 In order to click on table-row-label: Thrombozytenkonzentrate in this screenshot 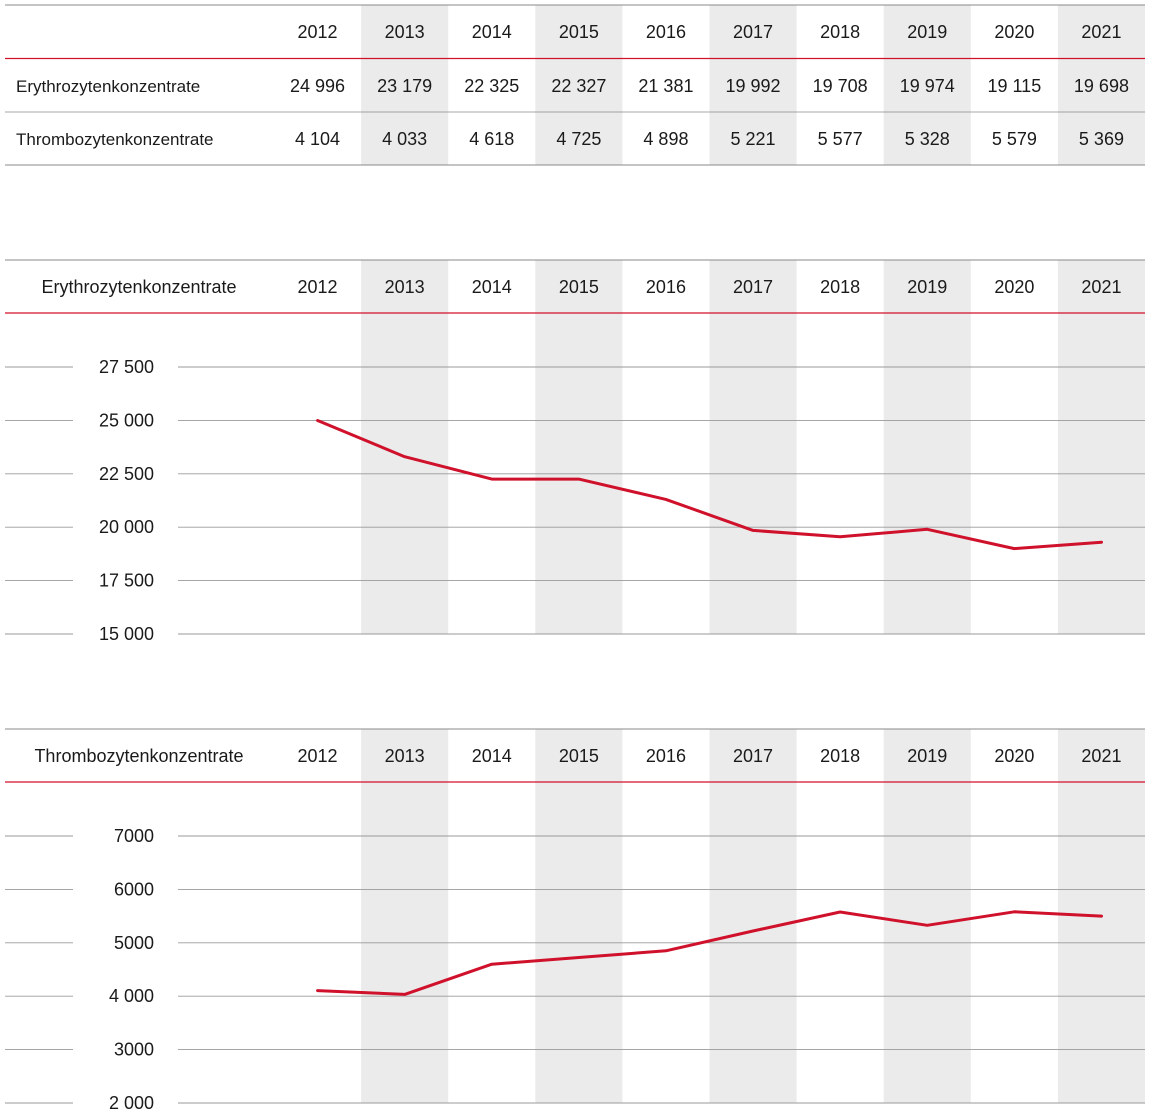, I will do `click(115, 139)`.